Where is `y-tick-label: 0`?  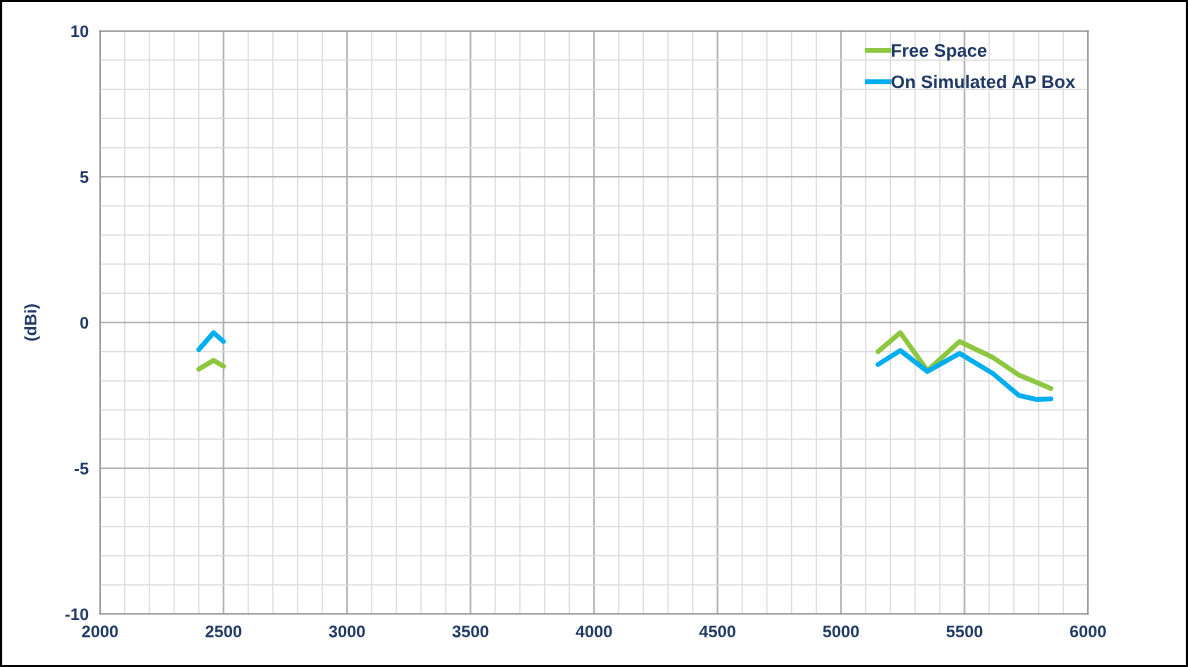
y-tick-label: 0 is located at coordinates (84, 322).